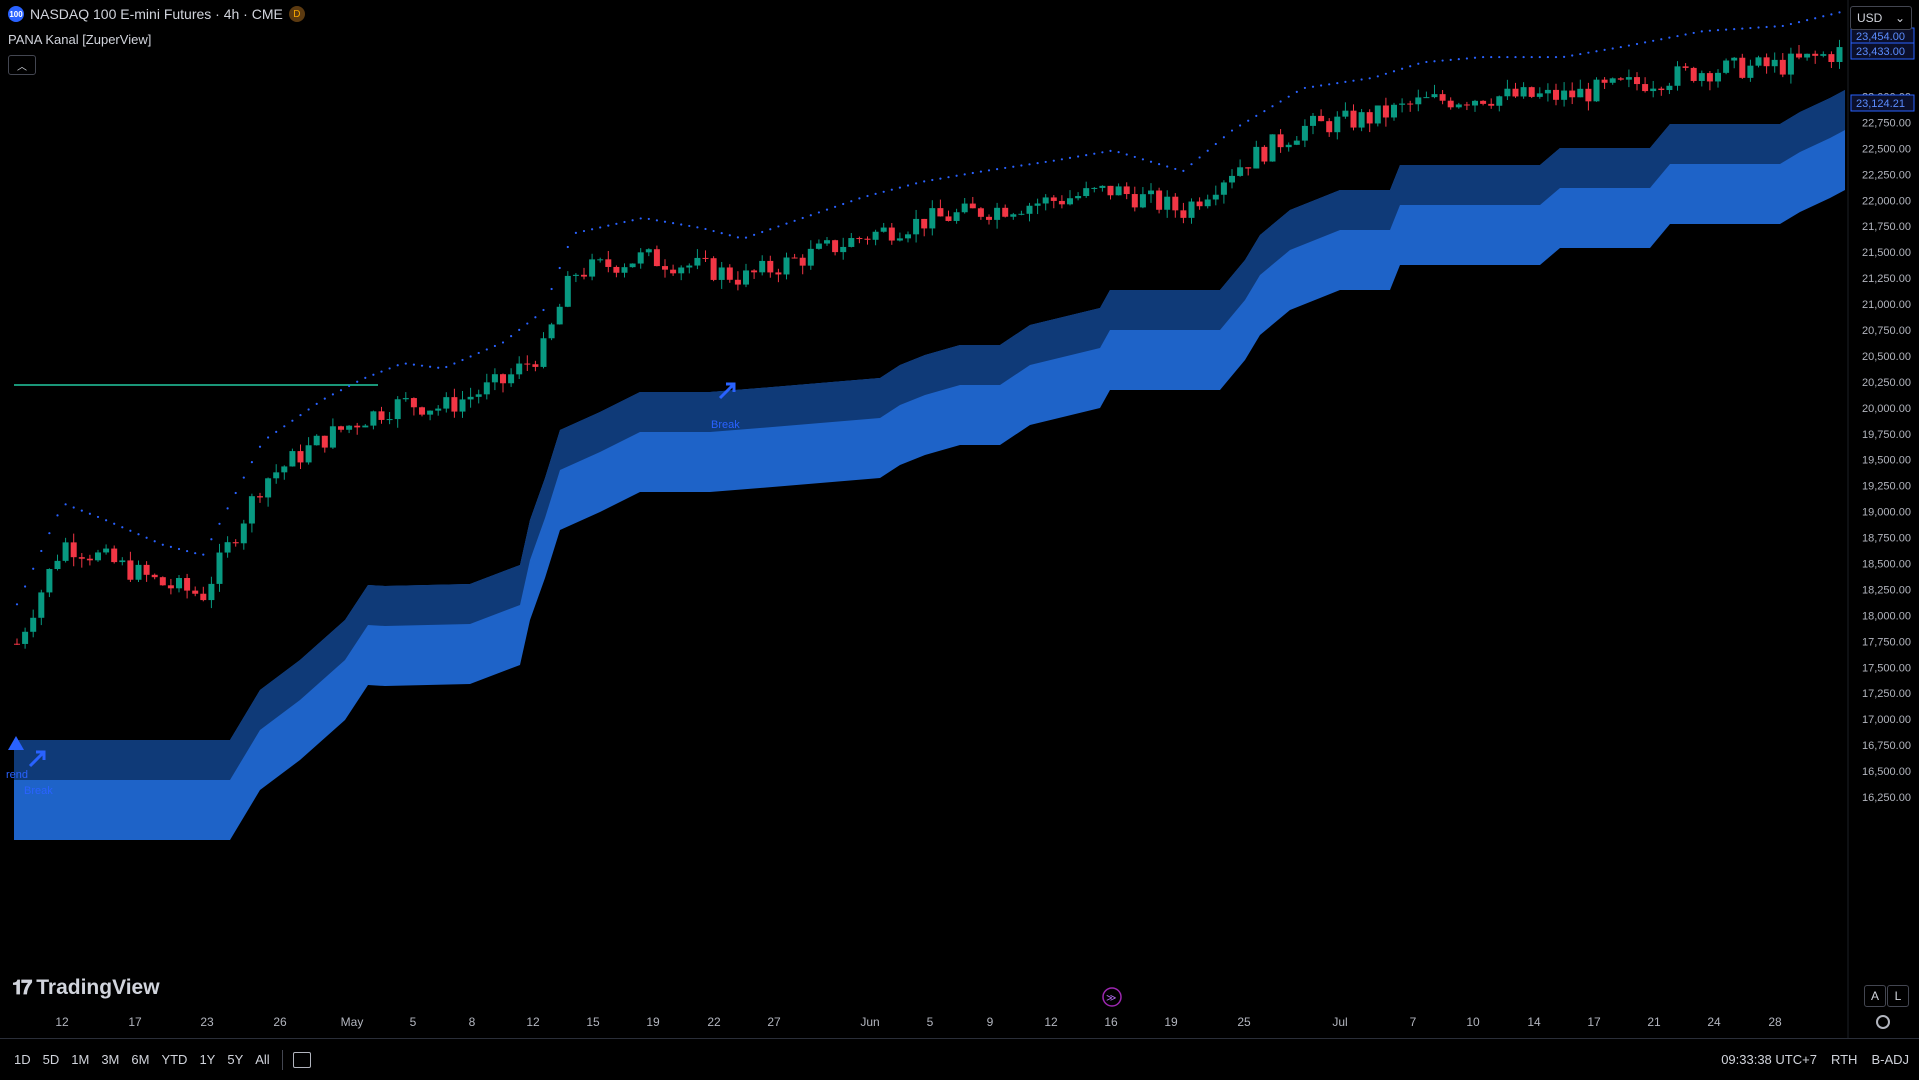 This screenshot has height=1080, width=1919. What do you see at coordinates (140, 1059) in the screenshot?
I see `range-button-6m: 6M` at bounding box center [140, 1059].